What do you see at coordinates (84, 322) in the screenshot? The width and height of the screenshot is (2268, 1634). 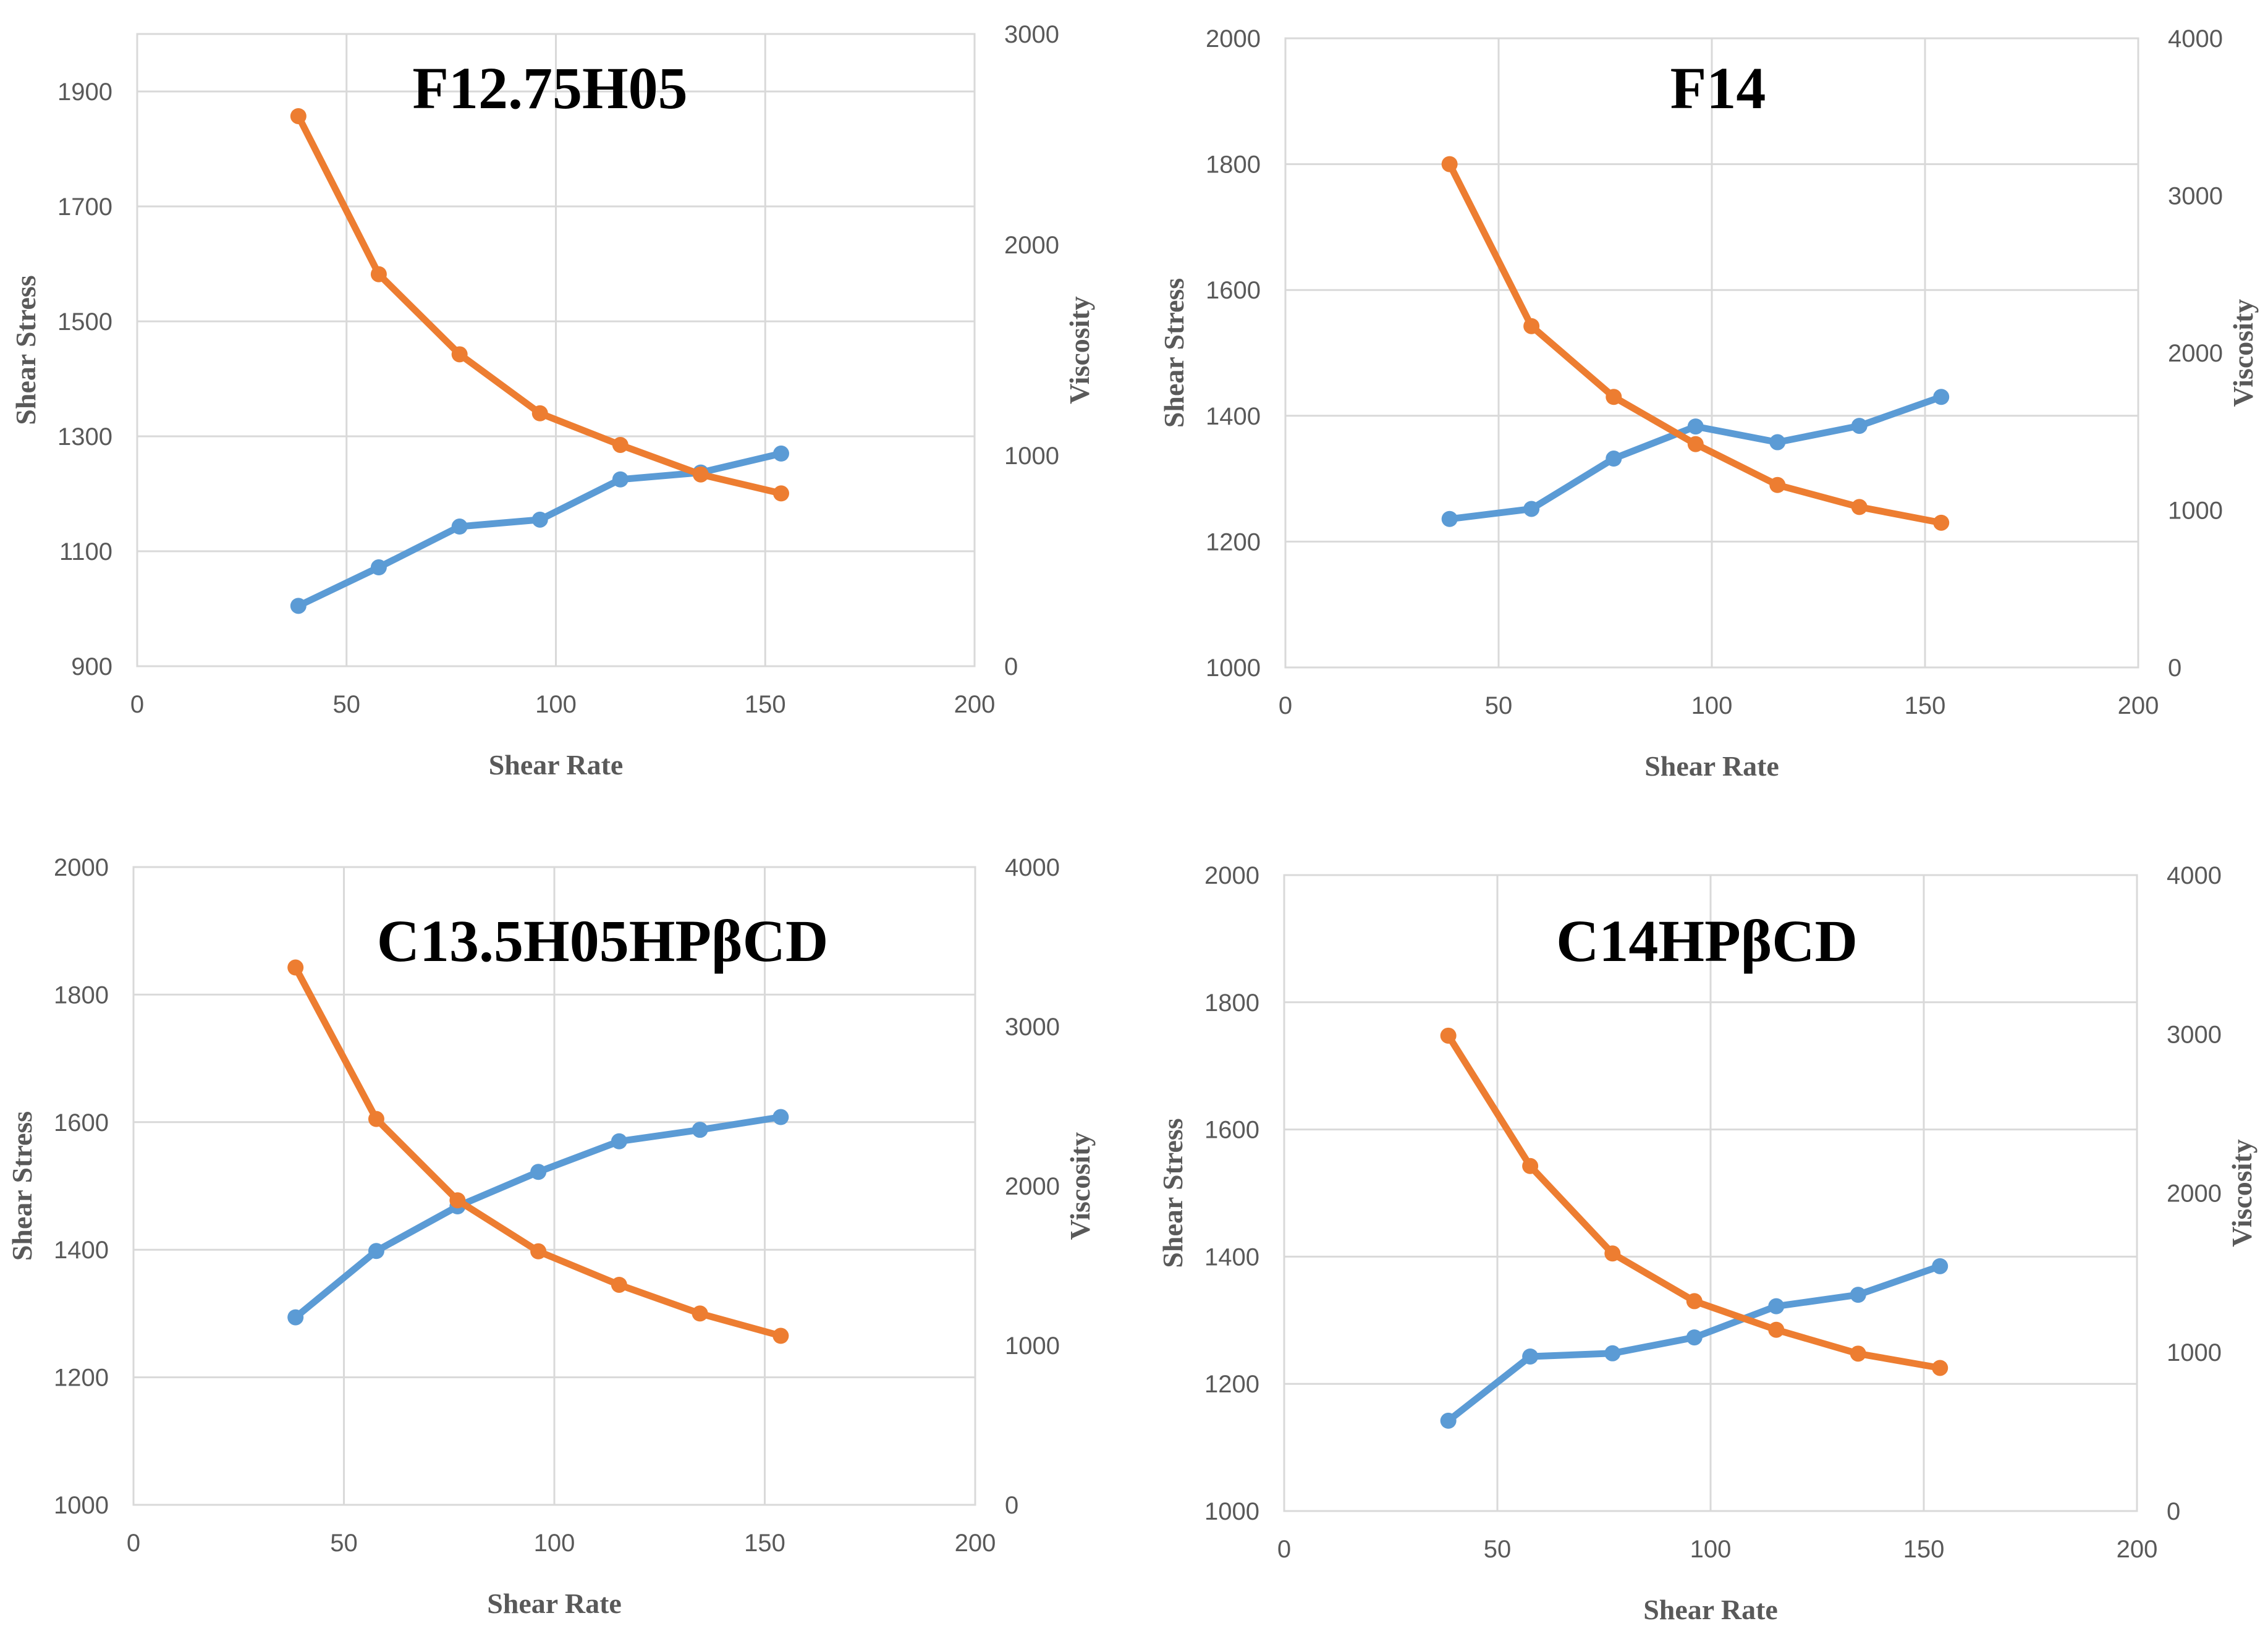 I see `y-left-tick-label: 1500` at bounding box center [84, 322].